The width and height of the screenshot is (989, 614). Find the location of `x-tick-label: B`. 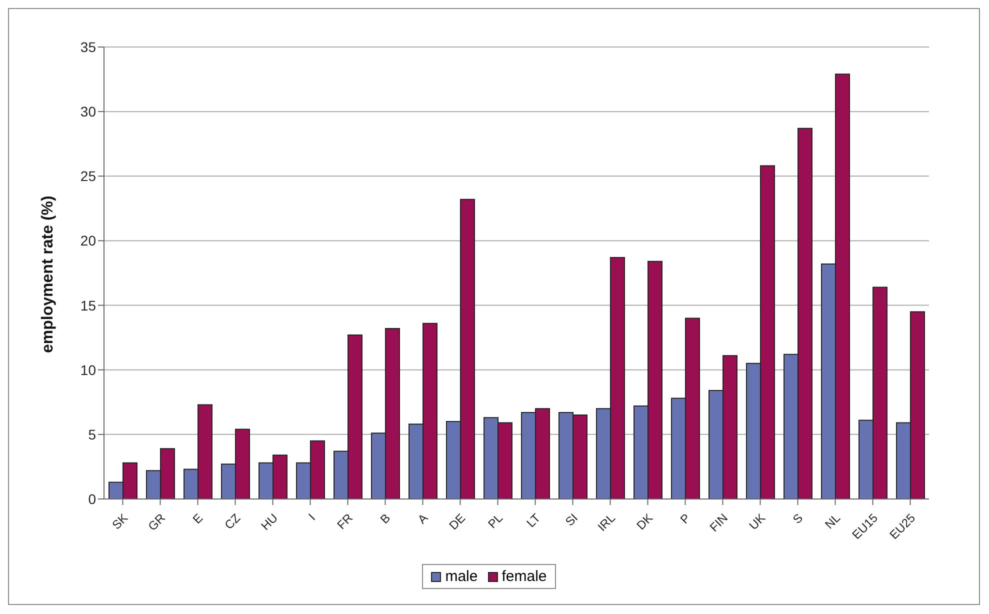

x-tick-label: B is located at coordinates (385, 518).